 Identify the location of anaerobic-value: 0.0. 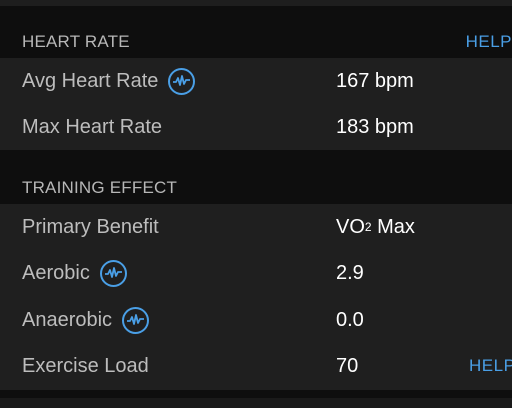
(350, 319).